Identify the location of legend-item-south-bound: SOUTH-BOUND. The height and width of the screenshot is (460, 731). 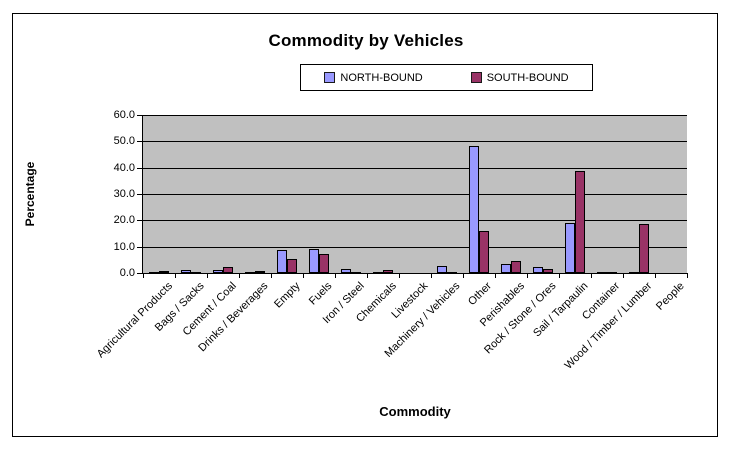
(519, 77).